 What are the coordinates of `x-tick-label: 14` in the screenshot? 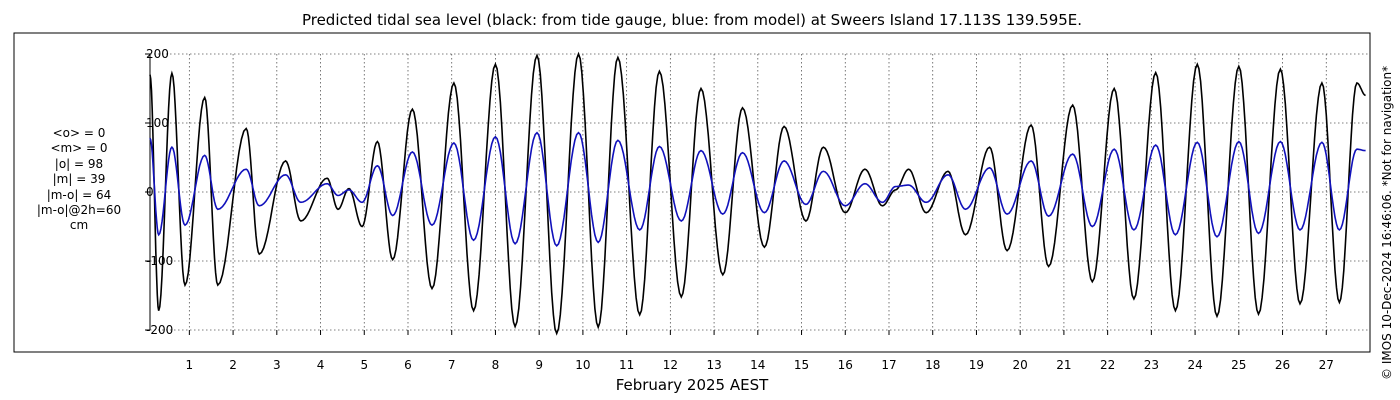 It's located at (757, 365).